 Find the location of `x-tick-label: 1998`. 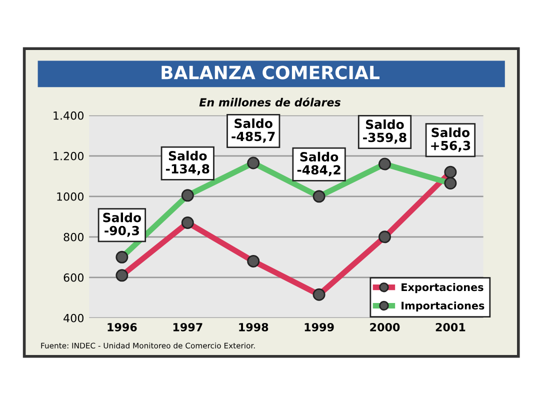

x-tick-label: 1998 is located at coordinates (253, 327).